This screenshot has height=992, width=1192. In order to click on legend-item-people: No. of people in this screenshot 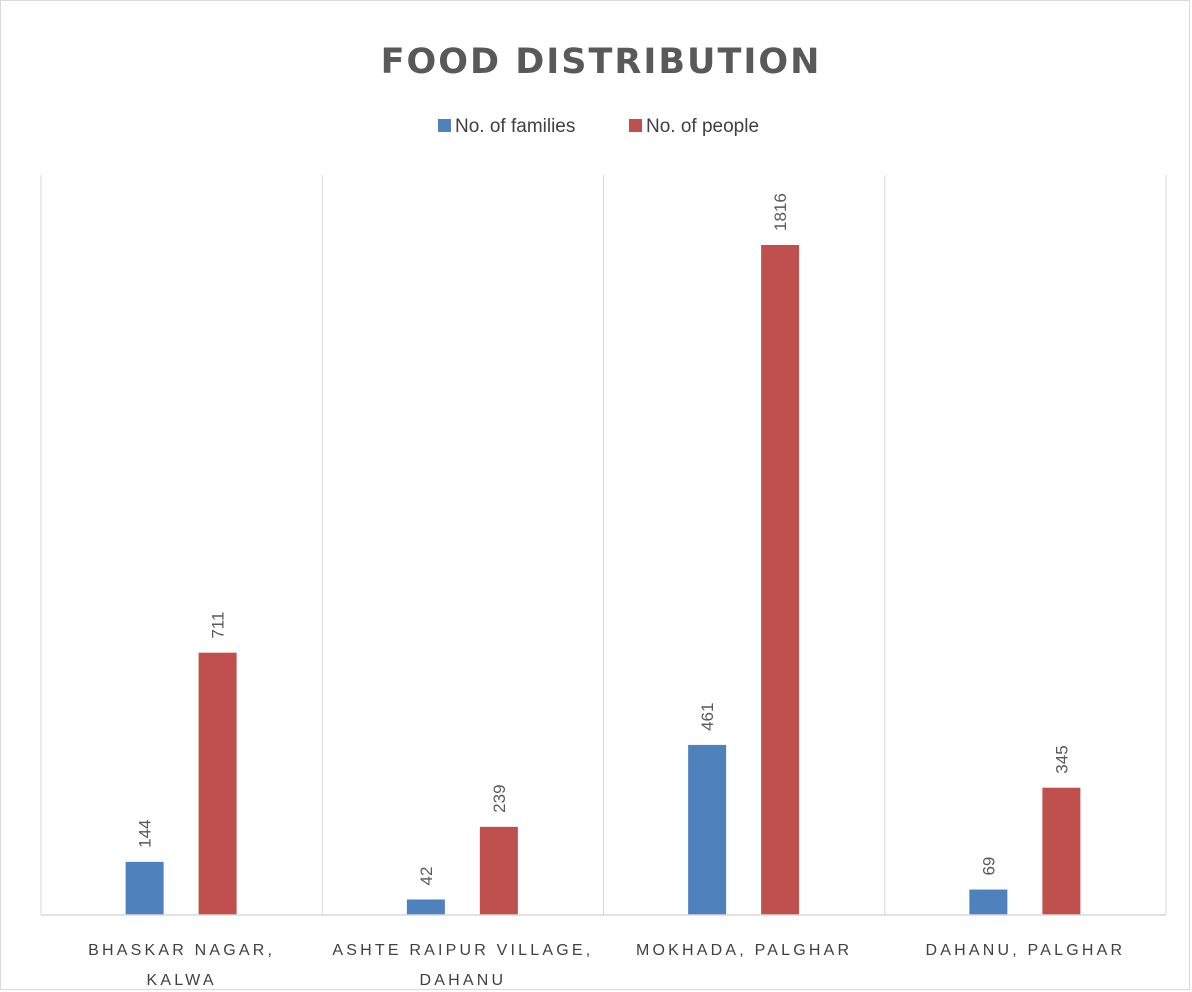, I will do `click(694, 126)`.